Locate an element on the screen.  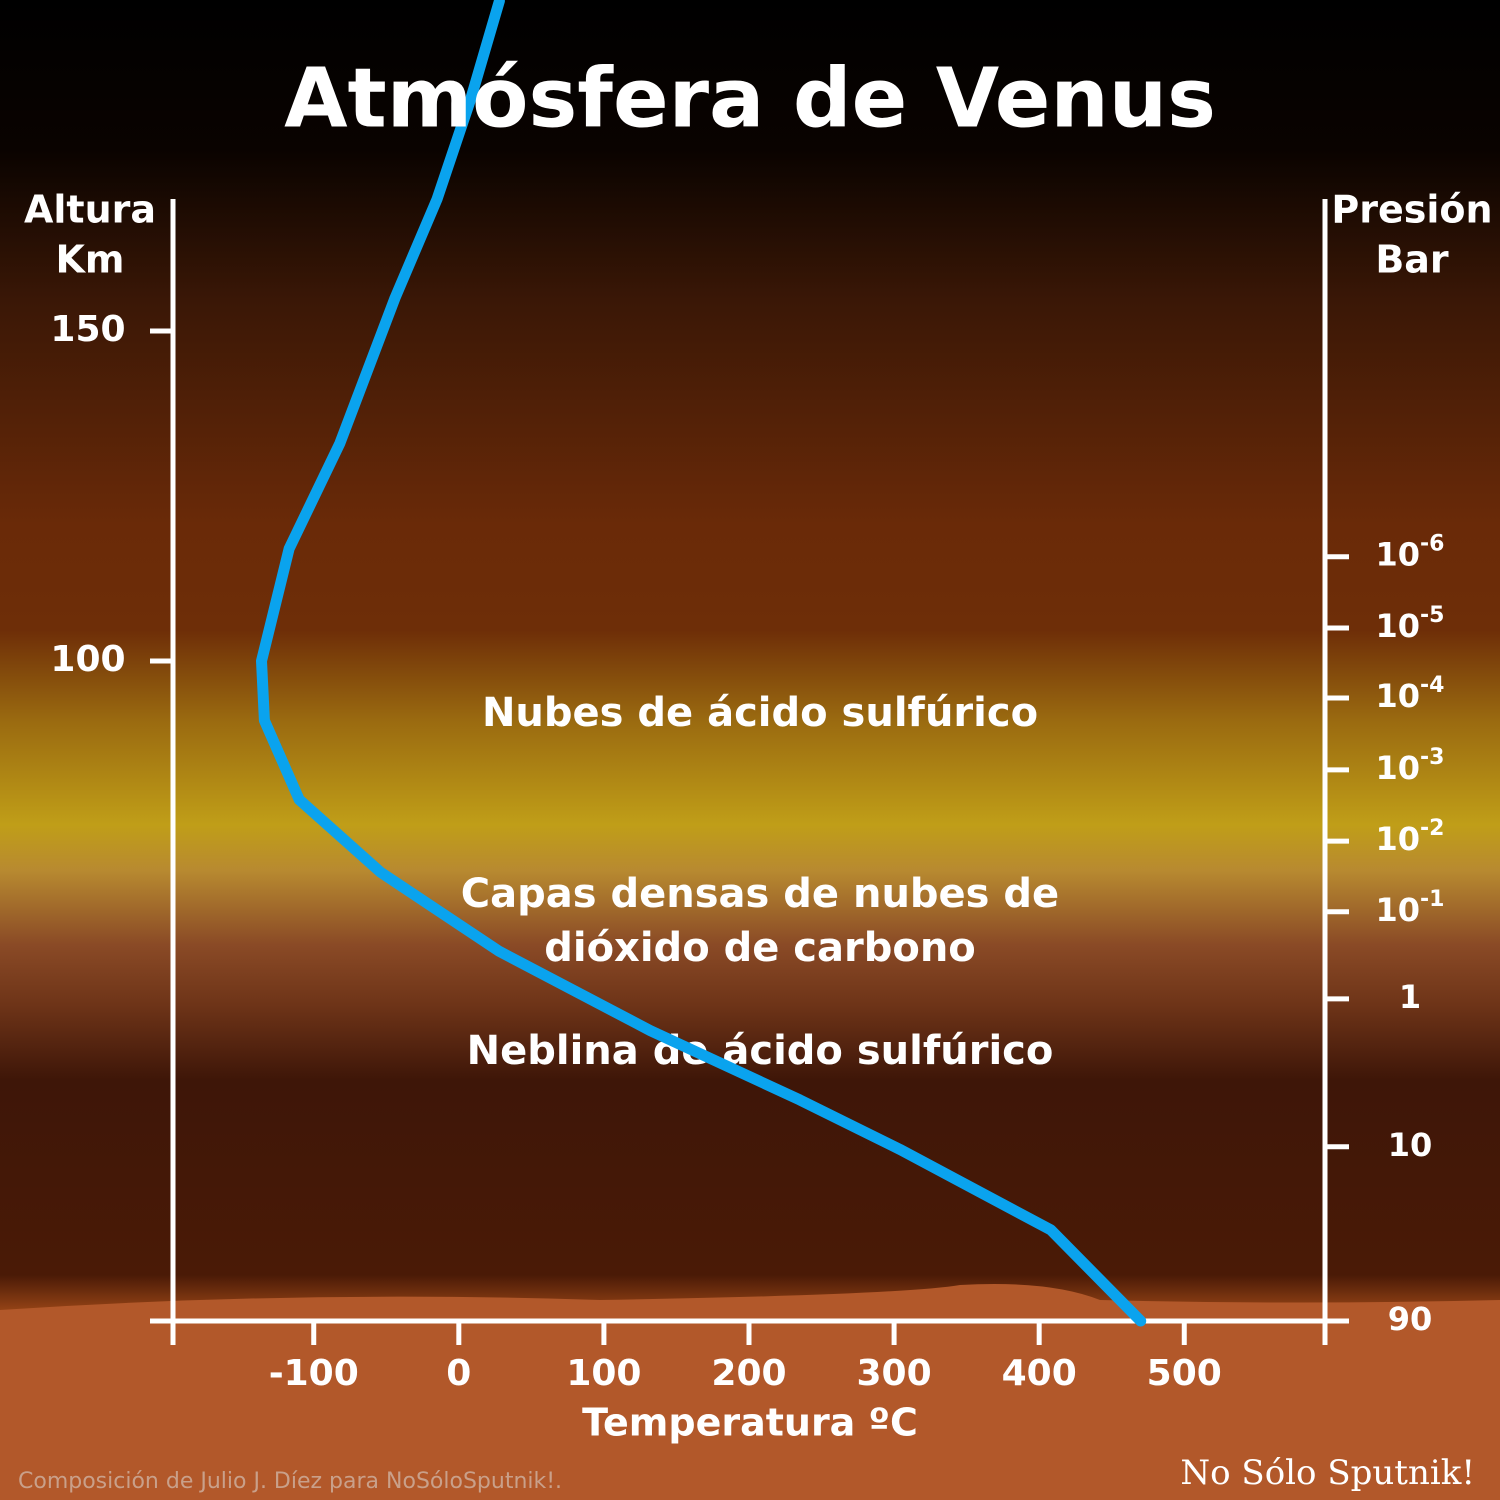
y2-tick-label: 90 is located at coordinates (1410, 1319).